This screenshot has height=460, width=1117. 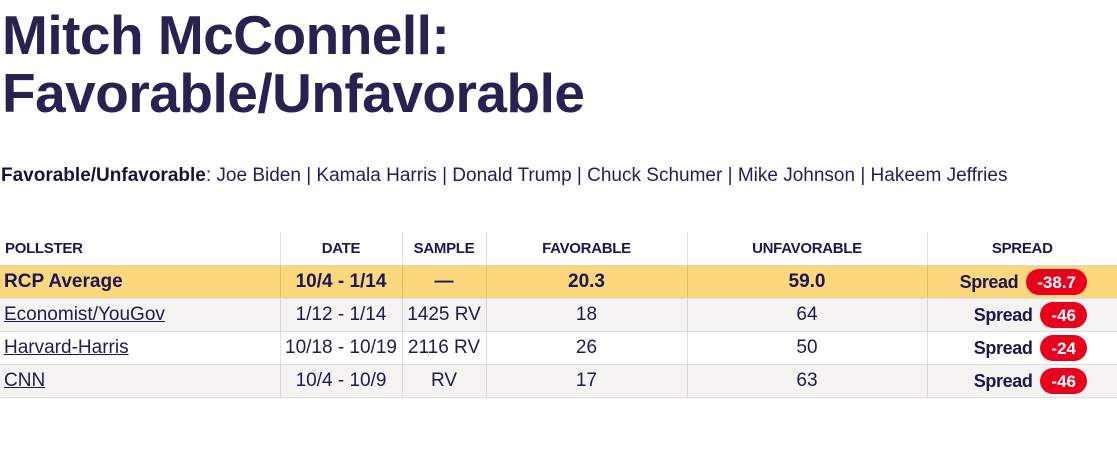 What do you see at coordinates (340, 348) in the screenshot?
I see `date-cell: 10/18 - 10/19` at bounding box center [340, 348].